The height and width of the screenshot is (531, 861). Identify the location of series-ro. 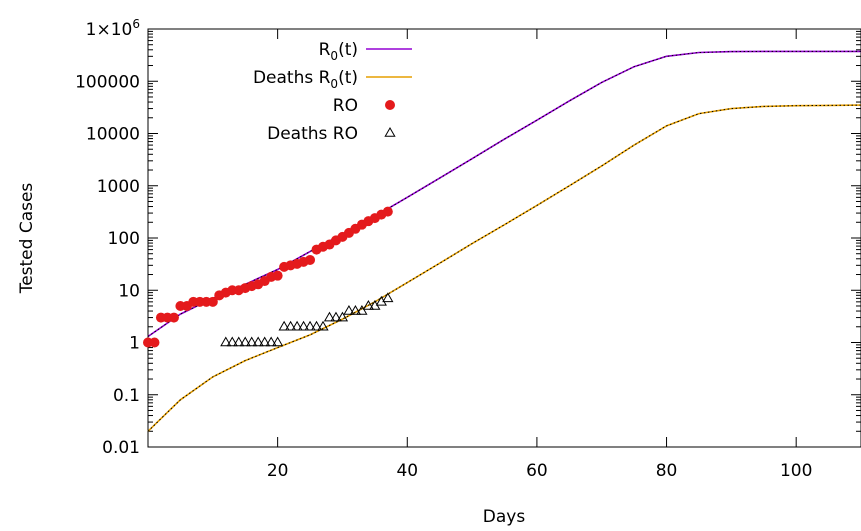
(268, 277).